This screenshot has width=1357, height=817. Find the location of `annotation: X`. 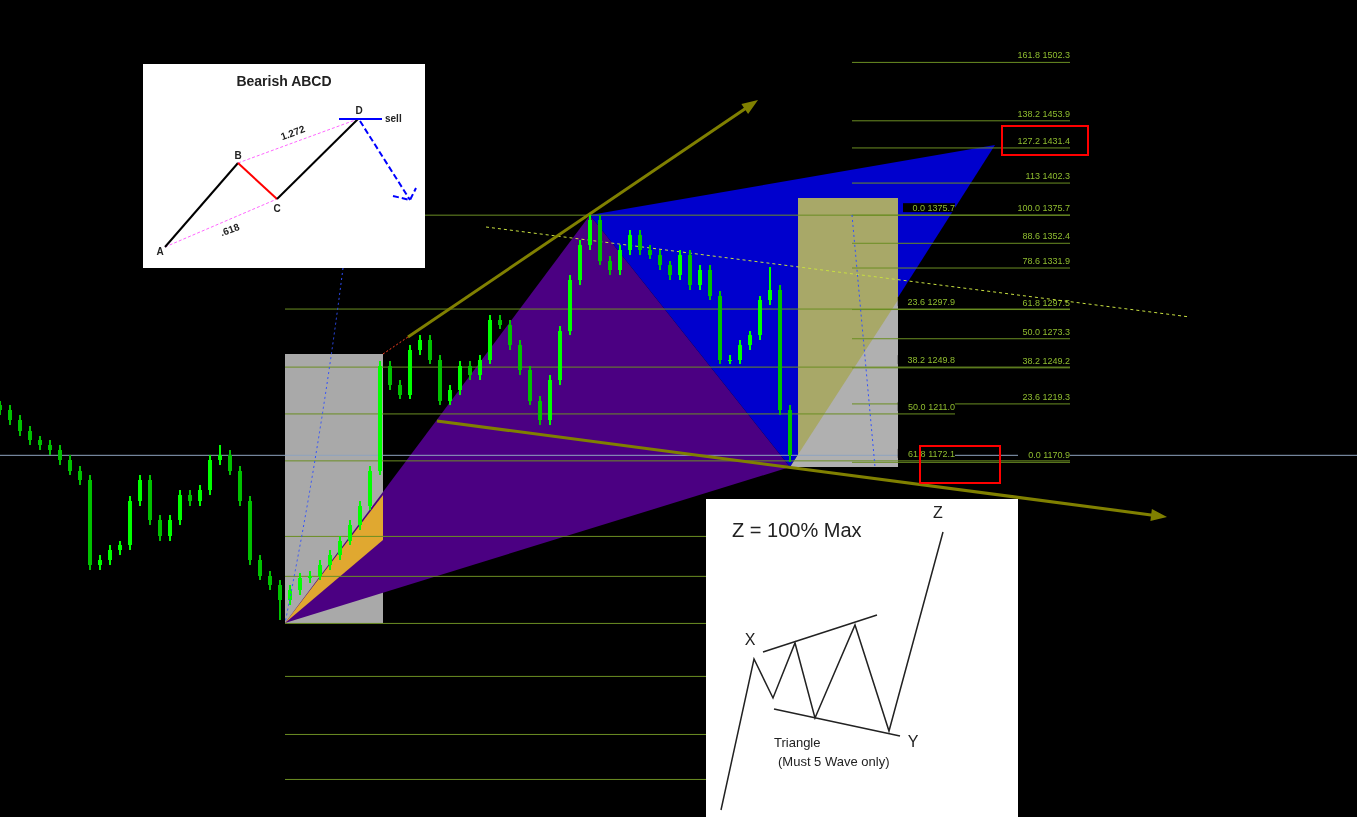

annotation: X is located at coordinates (750, 639).